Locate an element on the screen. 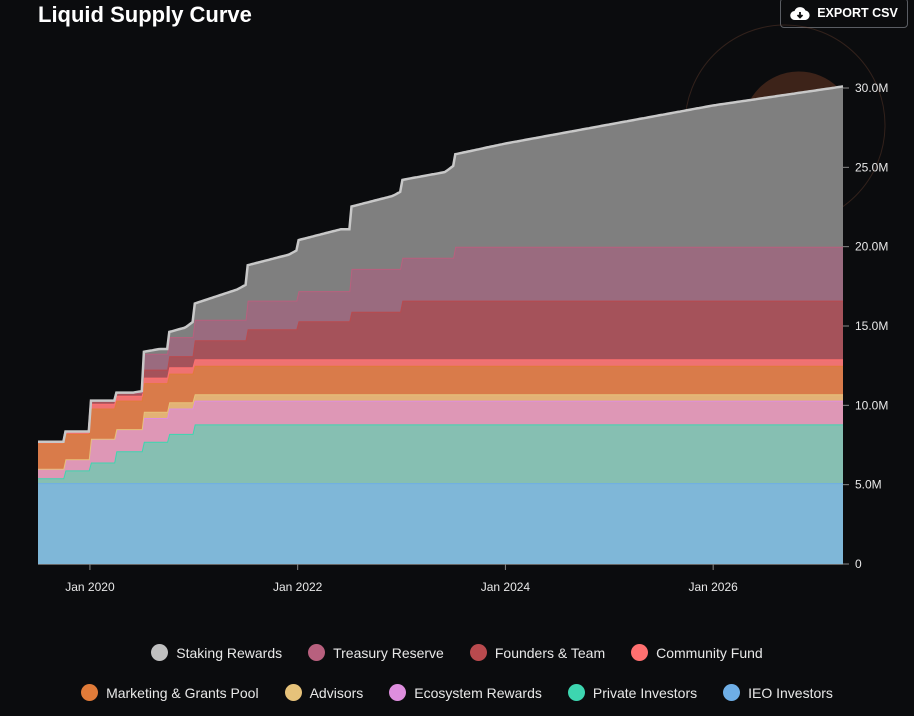  legend-label: Ecosystem Rewards is located at coordinates (478, 692).